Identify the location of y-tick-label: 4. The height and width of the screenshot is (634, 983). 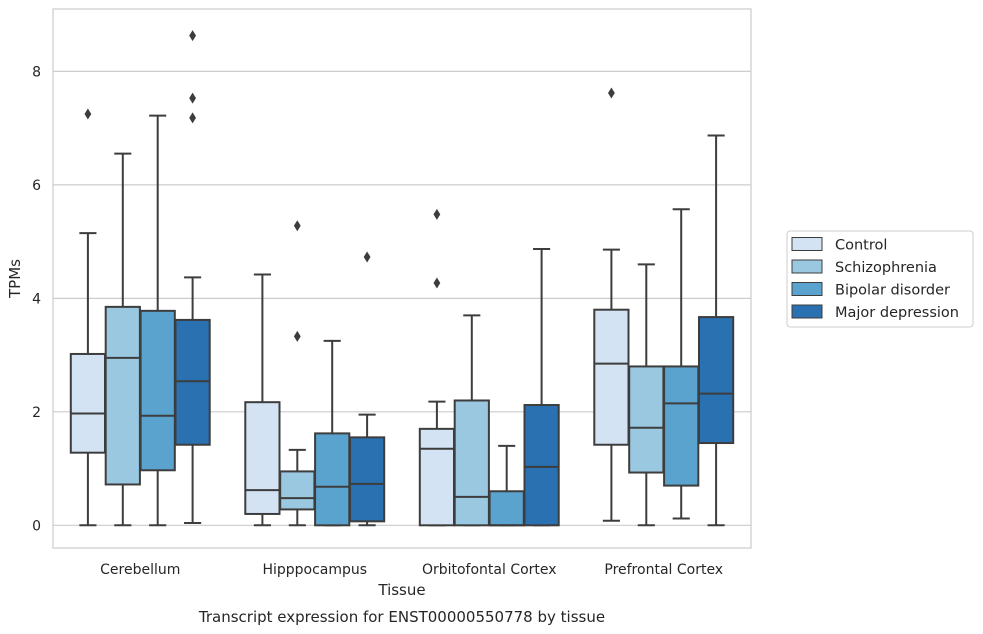
(36, 299).